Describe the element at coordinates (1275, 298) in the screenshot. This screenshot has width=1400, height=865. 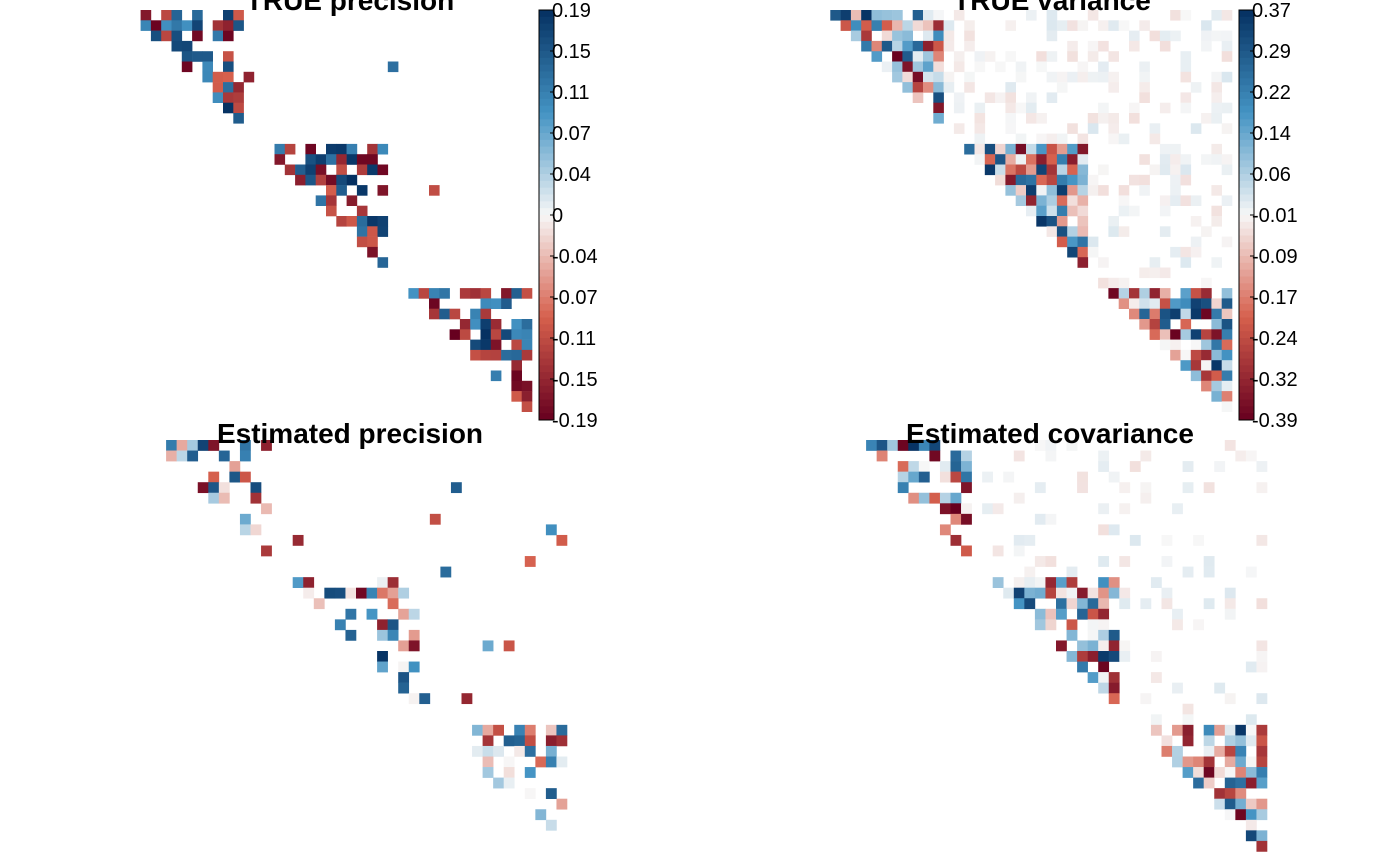
I see `colorbar-tick-label: -0.17` at that location.